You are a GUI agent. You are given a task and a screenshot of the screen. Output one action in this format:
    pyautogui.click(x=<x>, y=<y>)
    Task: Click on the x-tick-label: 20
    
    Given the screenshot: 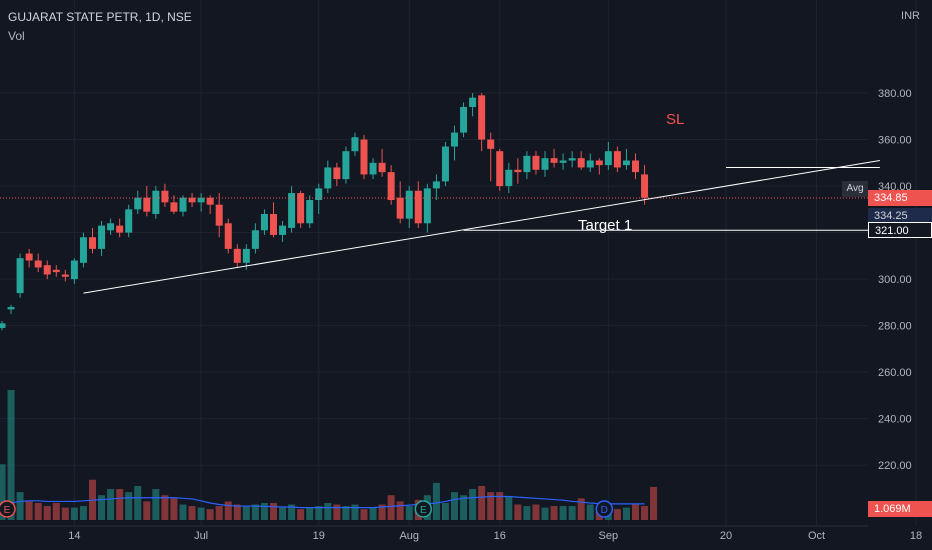 What is the action you would take?
    pyautogui.click(x=726, y=536)
    